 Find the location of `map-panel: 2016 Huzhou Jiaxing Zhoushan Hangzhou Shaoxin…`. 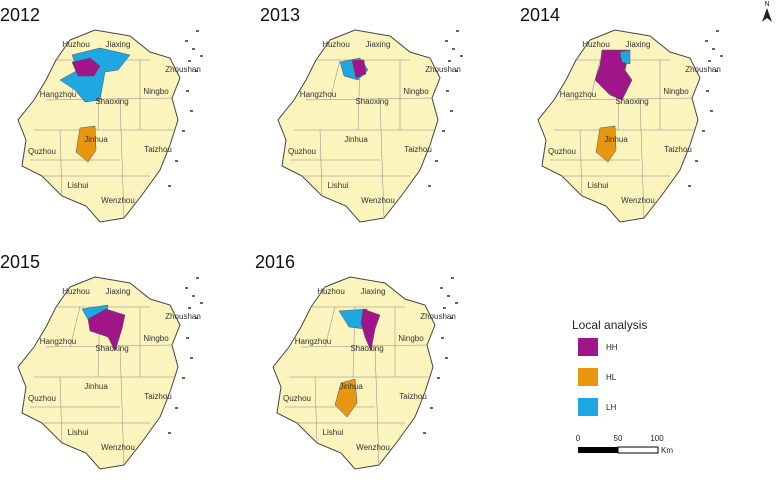

map-panel: 2016 Huzhou Jiaxing Zhoushan Hangzhou Shaoxin… is located at coordinates (356, 361).